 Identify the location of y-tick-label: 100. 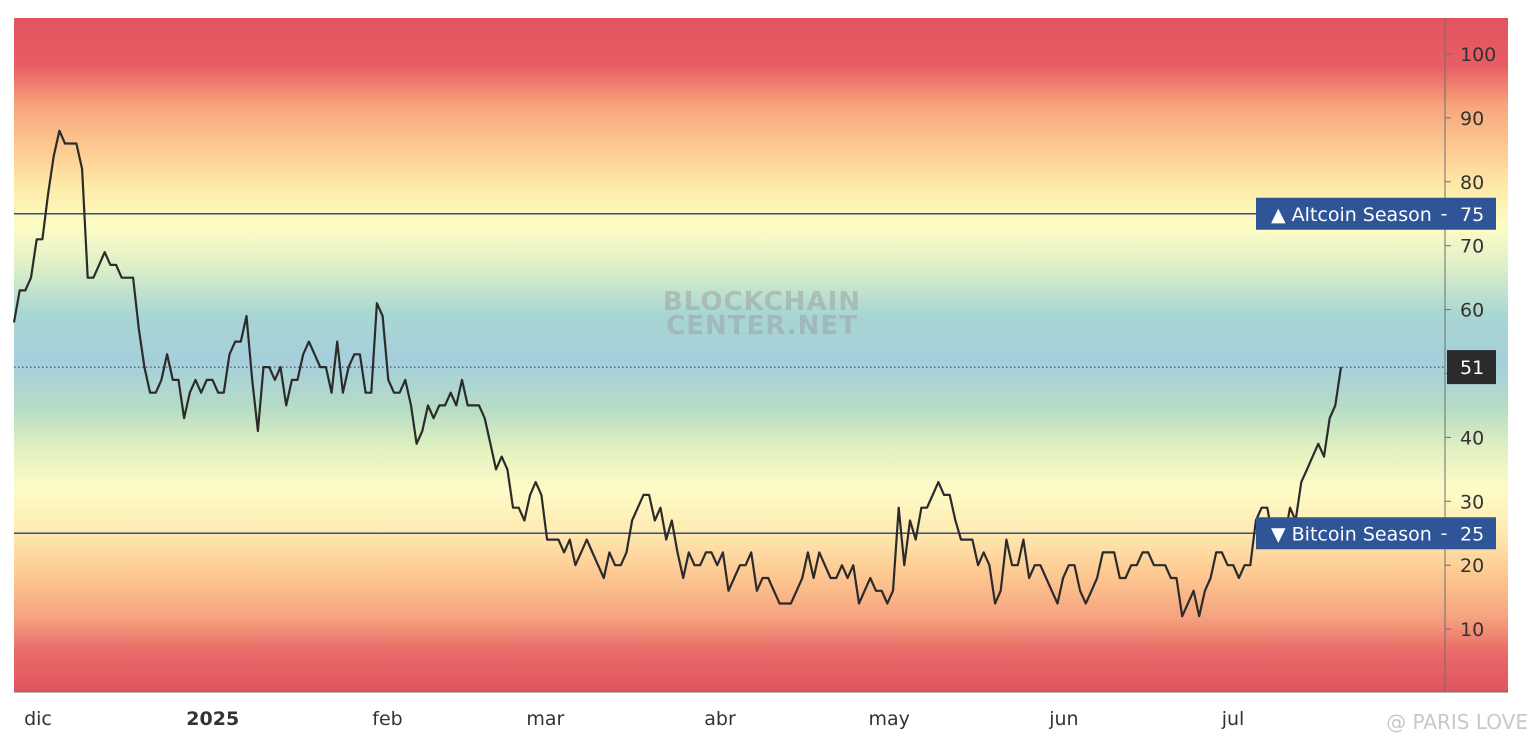
(1478, 55).